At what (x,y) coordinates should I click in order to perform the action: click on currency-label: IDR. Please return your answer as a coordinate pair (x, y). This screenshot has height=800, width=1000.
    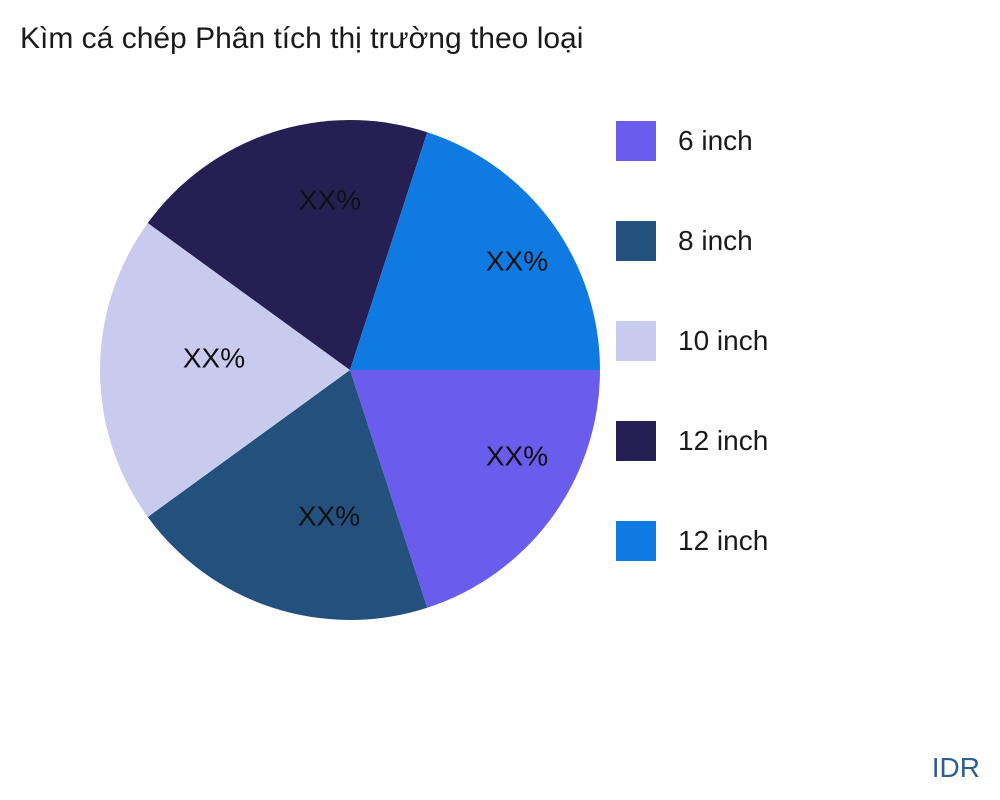
    Looking at the image, I should click on (955, 767).